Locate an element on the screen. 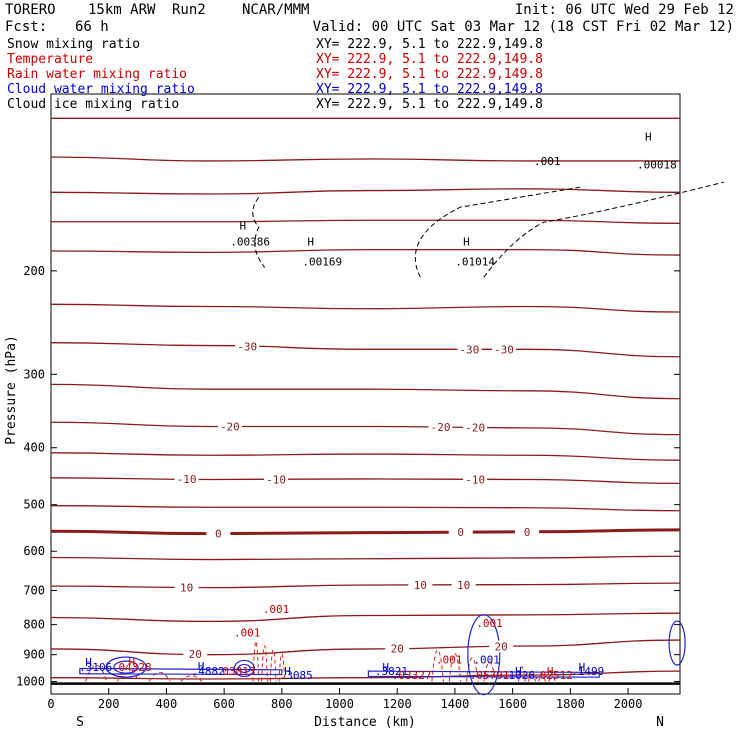 The height and width of the screenshot is (740, 740). field-extreme-label: .3821 is located at coordinates (391, 671).